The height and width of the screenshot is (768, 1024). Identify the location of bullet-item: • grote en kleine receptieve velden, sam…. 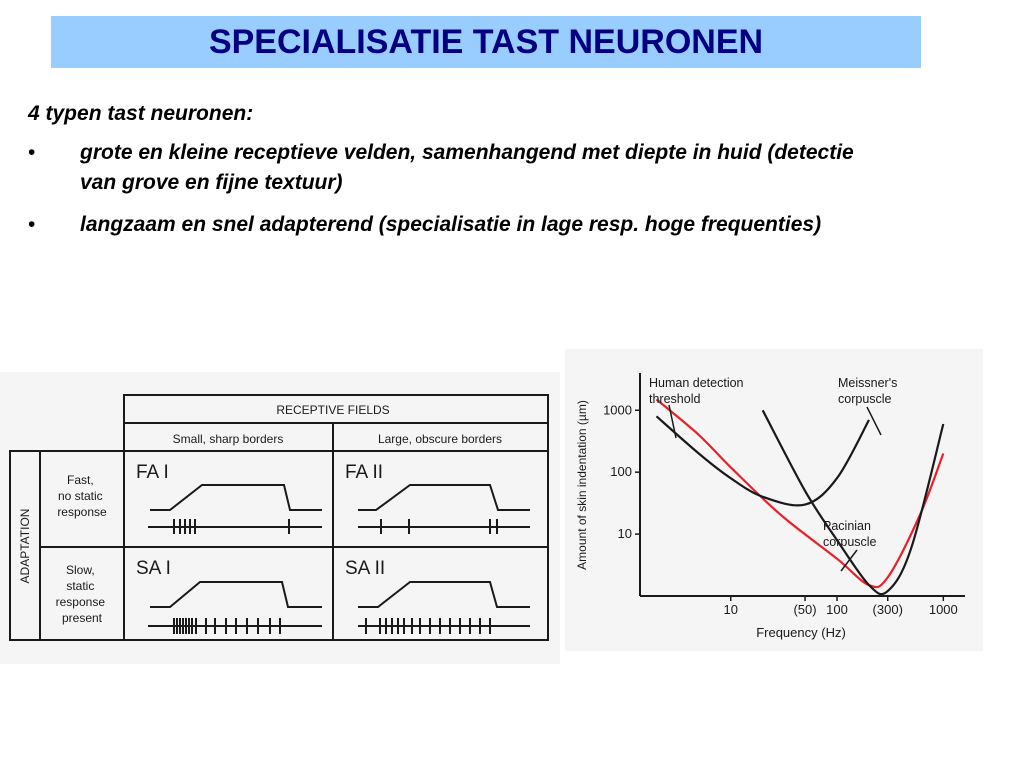
(448, 168).